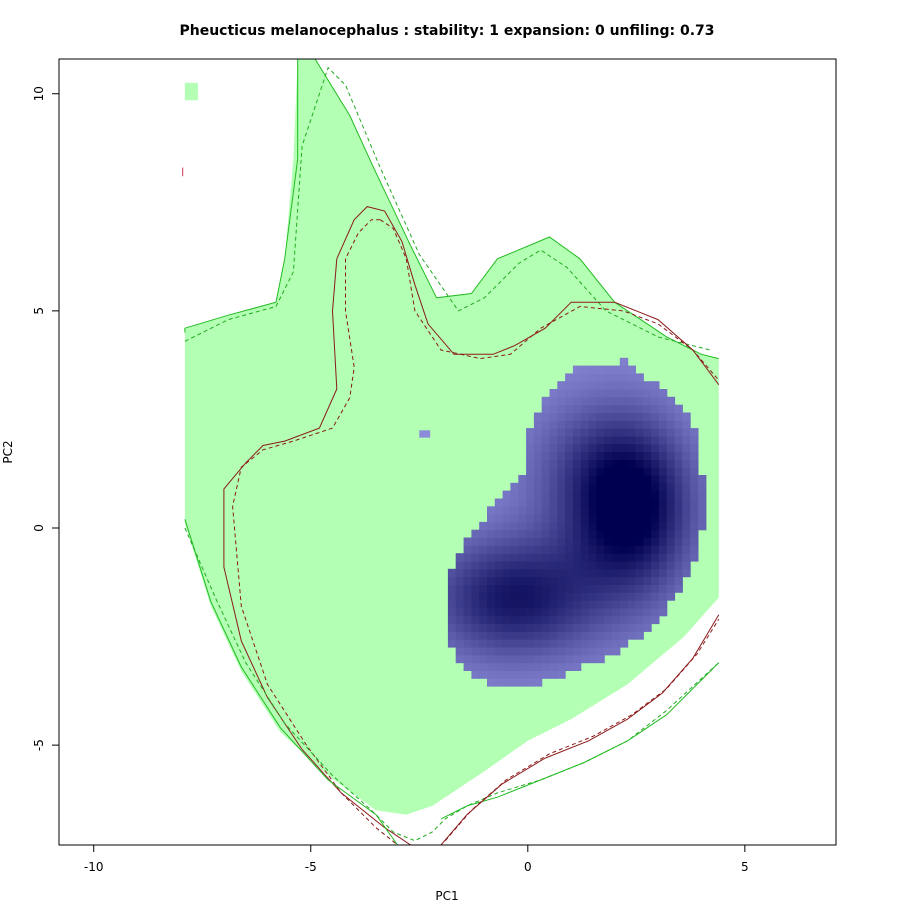  What do you see at coordinates (528, 867) in the screenshot?
I see `x-tick-label: 0` at bounding box center [528, 867].